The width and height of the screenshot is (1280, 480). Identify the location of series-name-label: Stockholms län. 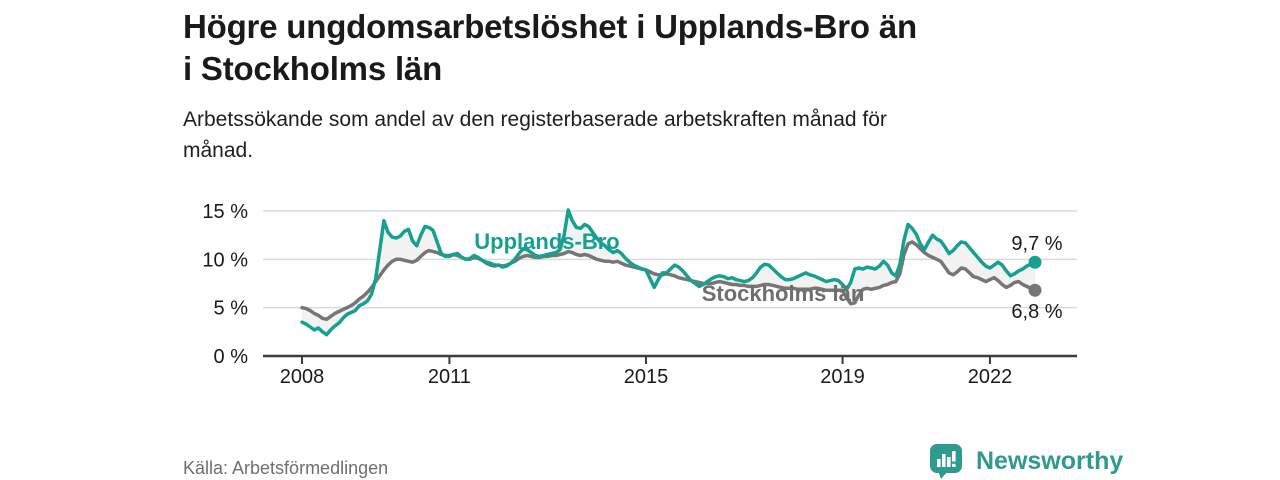
(783, 293).